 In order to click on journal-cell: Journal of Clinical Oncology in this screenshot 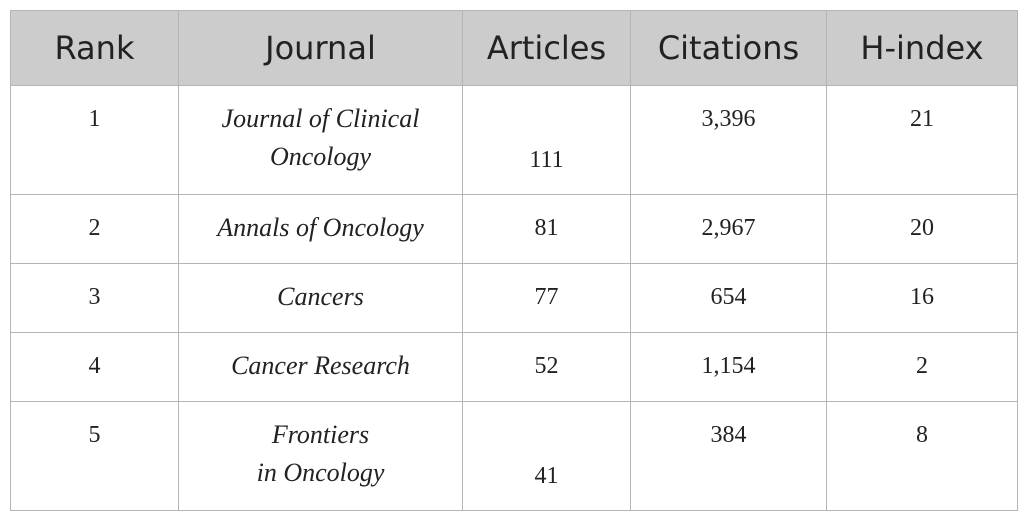, I will do `click(320, 140)`.